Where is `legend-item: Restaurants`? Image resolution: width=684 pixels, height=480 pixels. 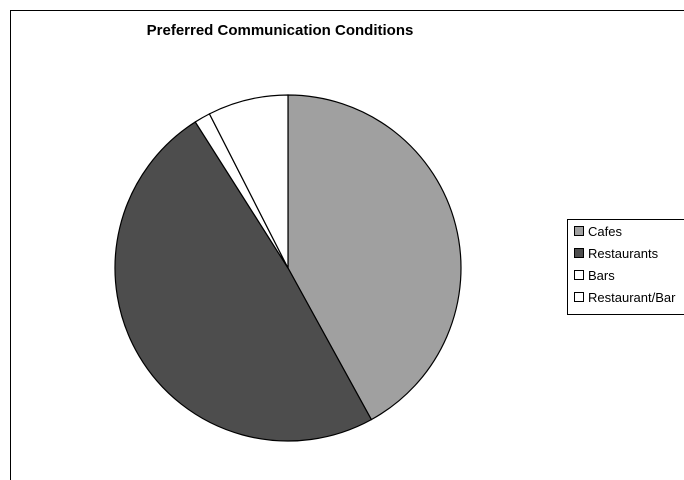
legend-item: Restaurants is located at coordinates (616, 253).